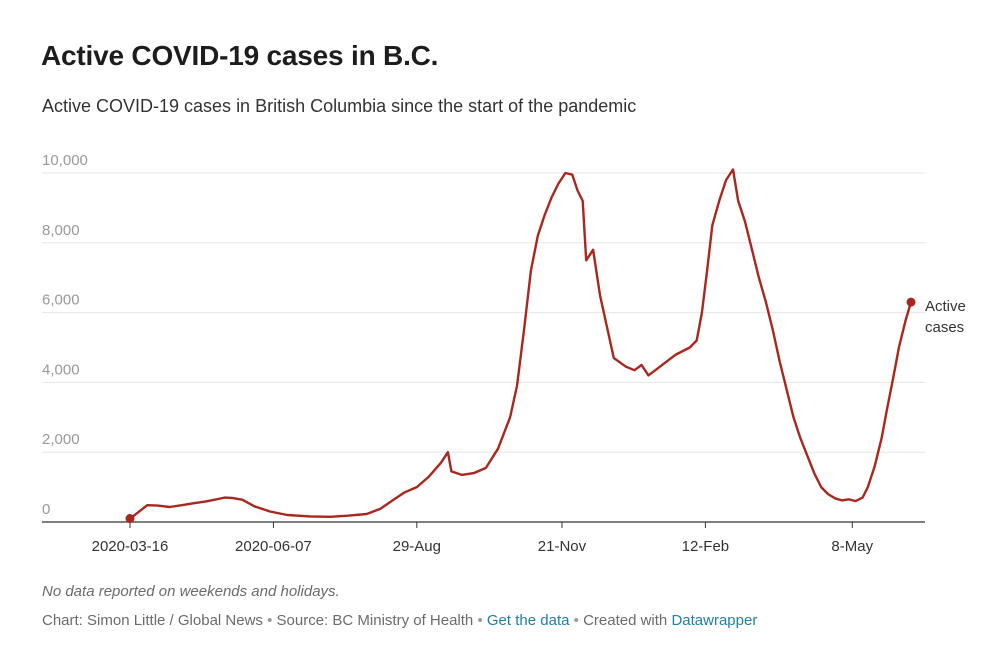  Describe the element at coordinates (562, 546) in the screenshot. I see `x-tick-label: 21-Nov` at that location.